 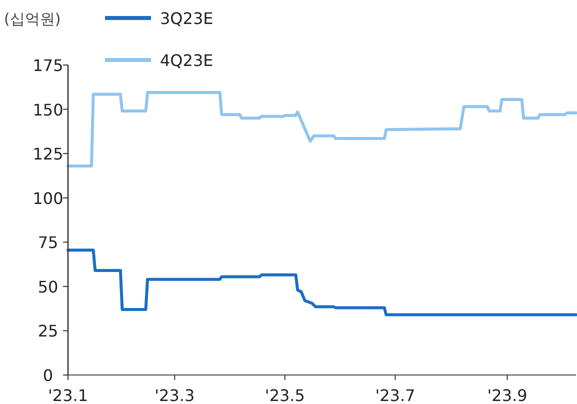 What do you see at coordinates (174, 395) in the screenshot?
I see `x-tick-label: '23.3` at bounding box center [174, 395].